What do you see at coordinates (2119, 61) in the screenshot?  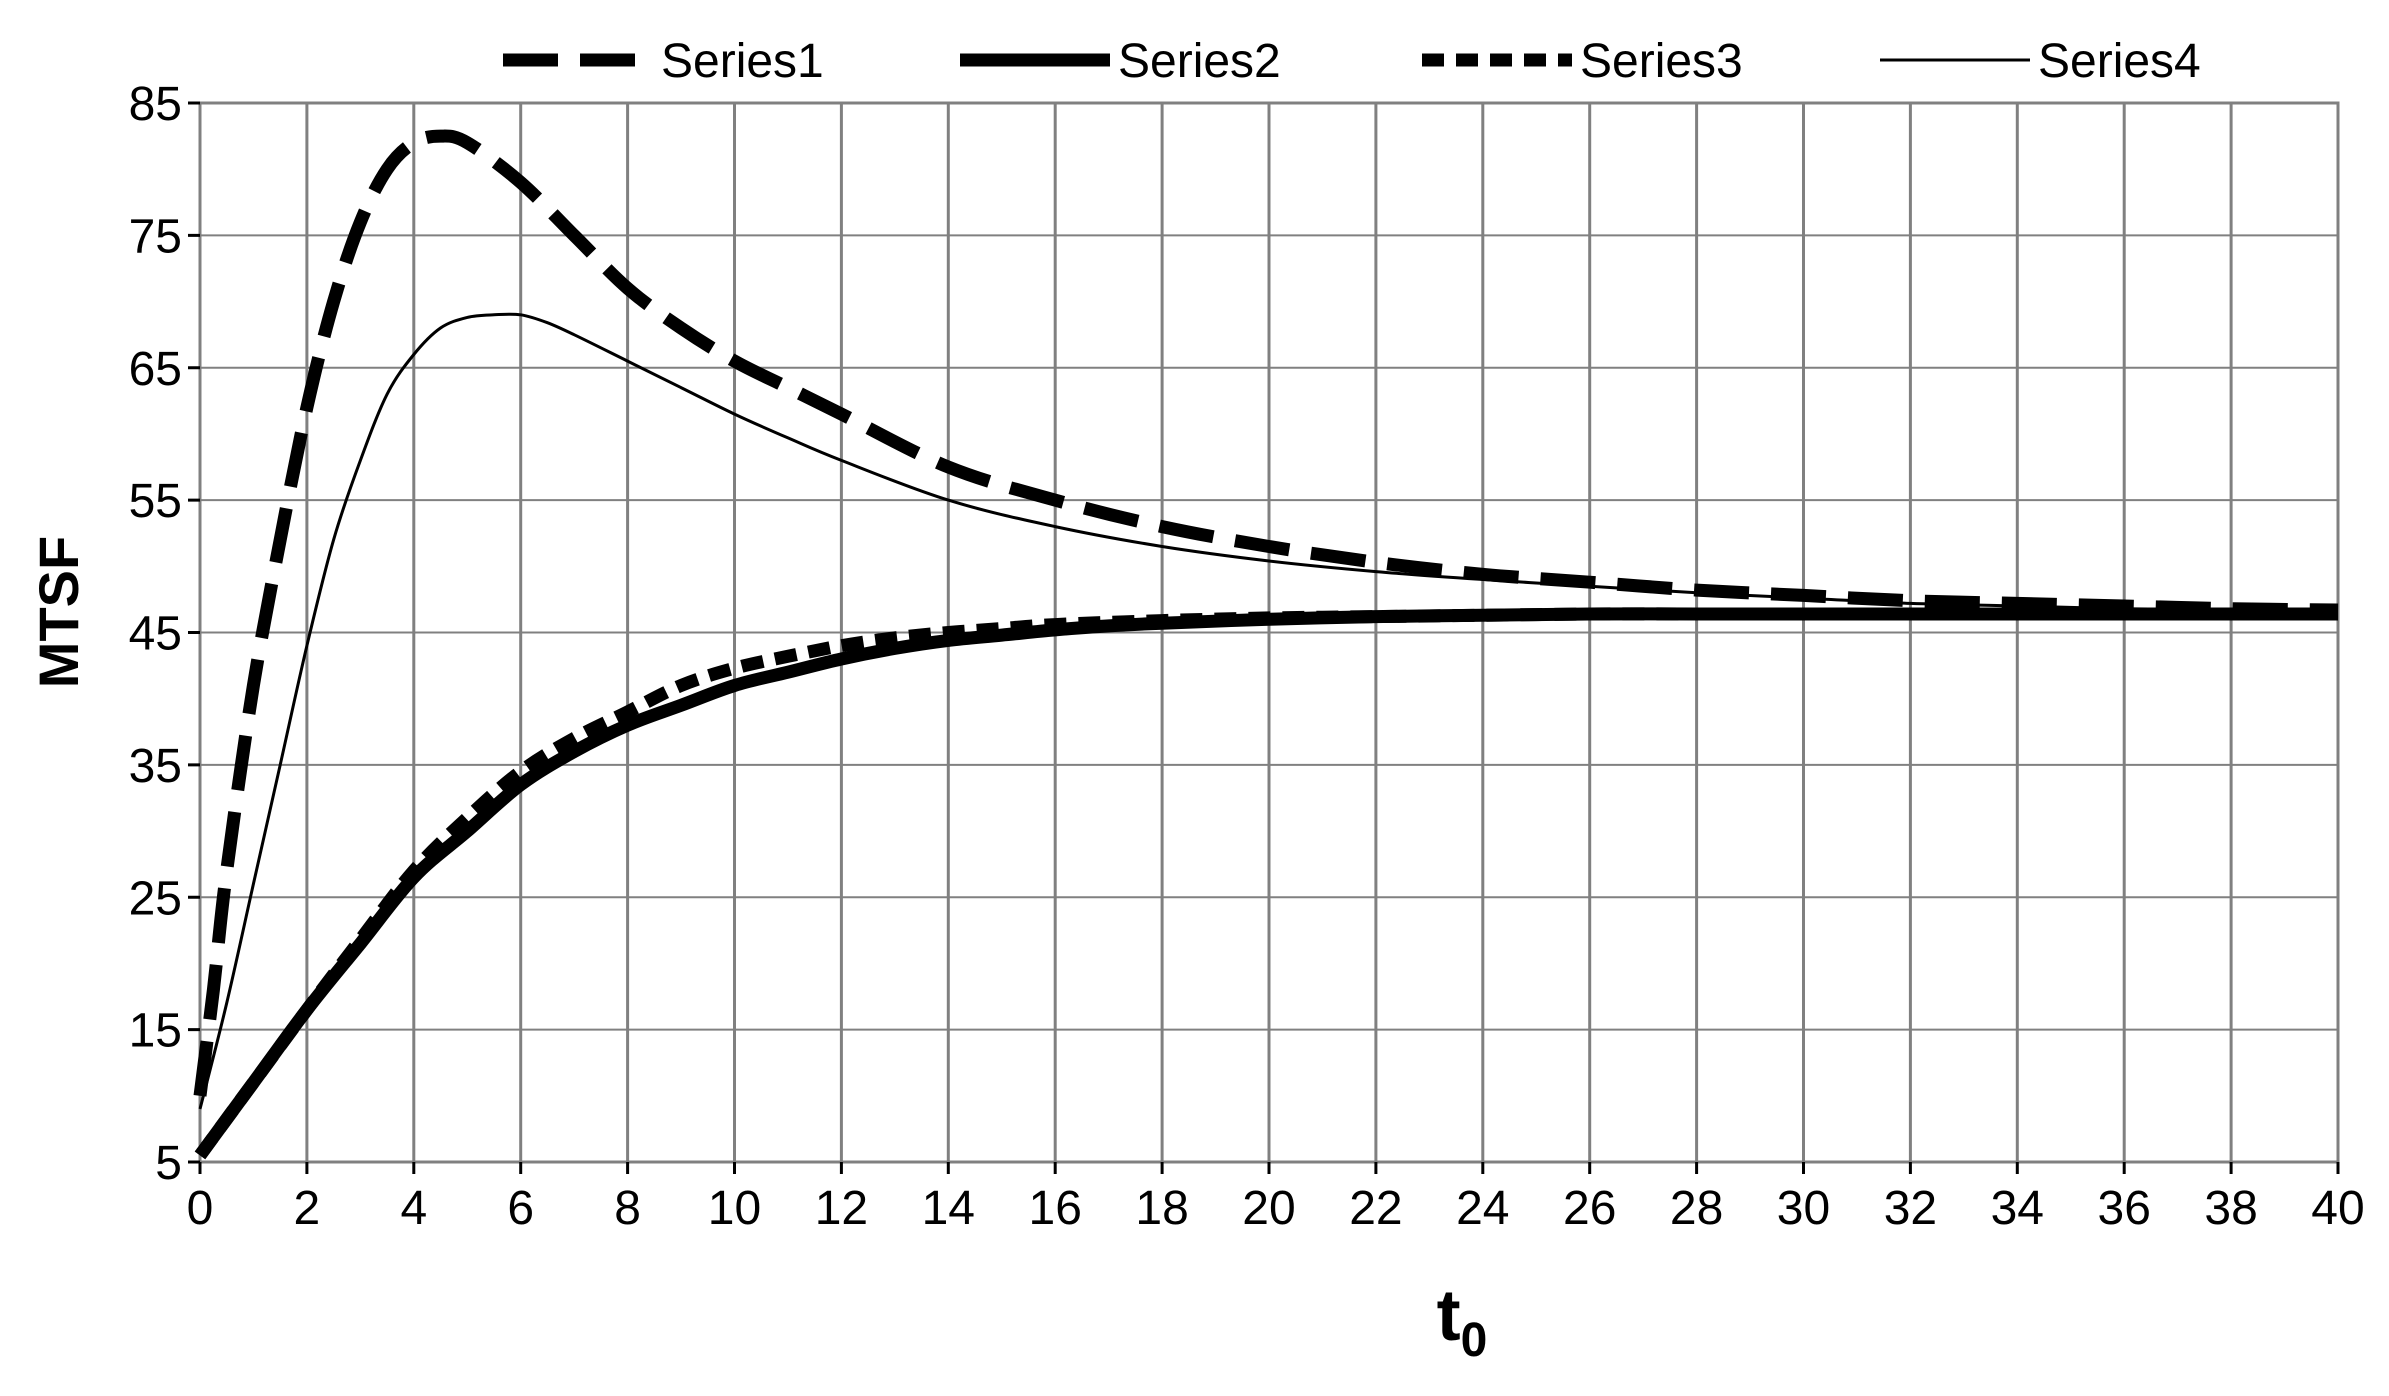 I see `legend-label-series4: Series4` at bounding box center [2119, 61].